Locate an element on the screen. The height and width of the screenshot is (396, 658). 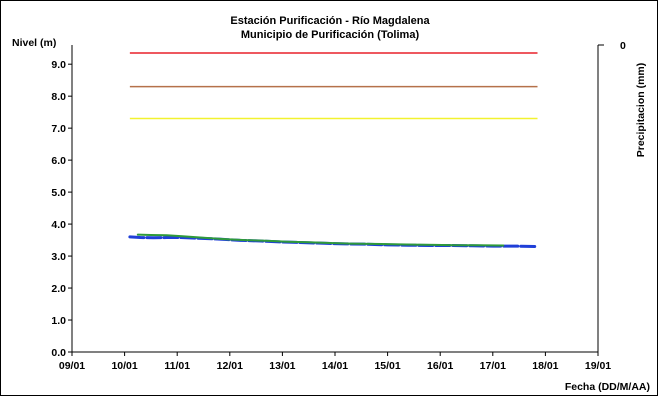
y-tick-label: 2.0 is located at coordinates (58, 289).